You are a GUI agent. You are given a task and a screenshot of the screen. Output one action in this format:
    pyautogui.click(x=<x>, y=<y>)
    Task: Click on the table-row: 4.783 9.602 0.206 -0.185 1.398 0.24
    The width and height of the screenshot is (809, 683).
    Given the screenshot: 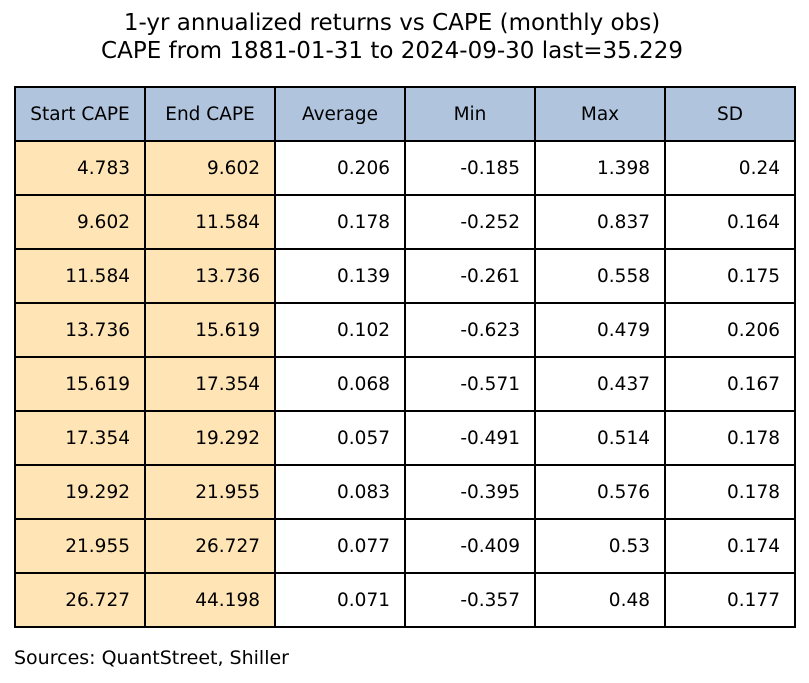 What is the action you would take?
    pyautogui.click(x=405, y=168)
    